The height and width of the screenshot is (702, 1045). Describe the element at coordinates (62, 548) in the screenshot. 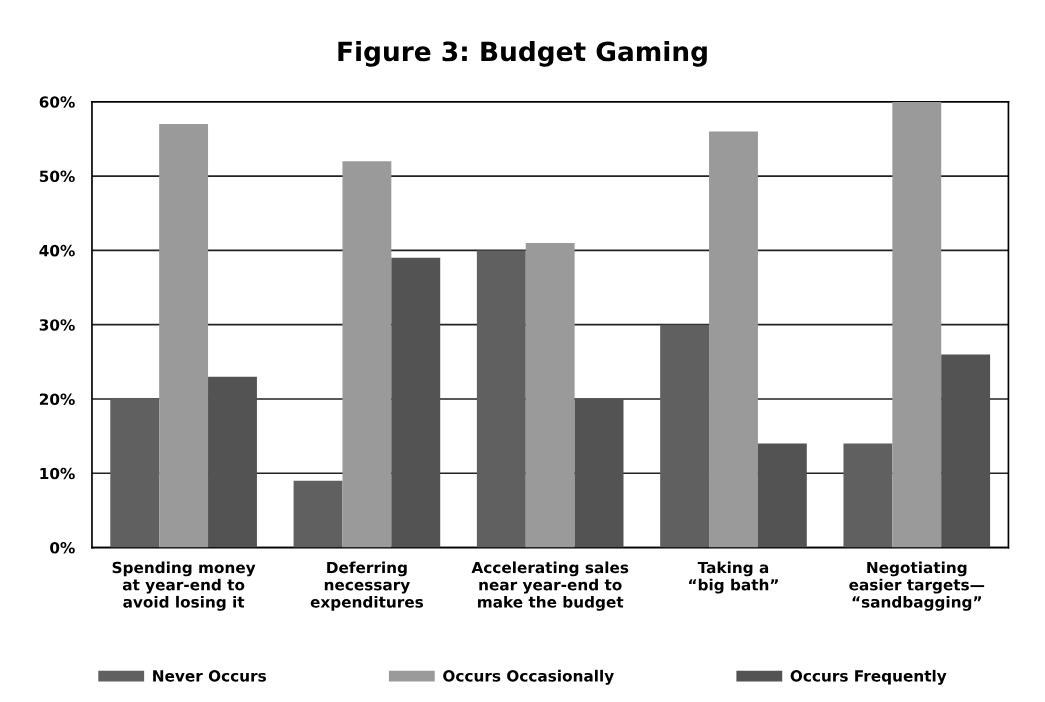

I see `y-tick-label: 0%` at that location.